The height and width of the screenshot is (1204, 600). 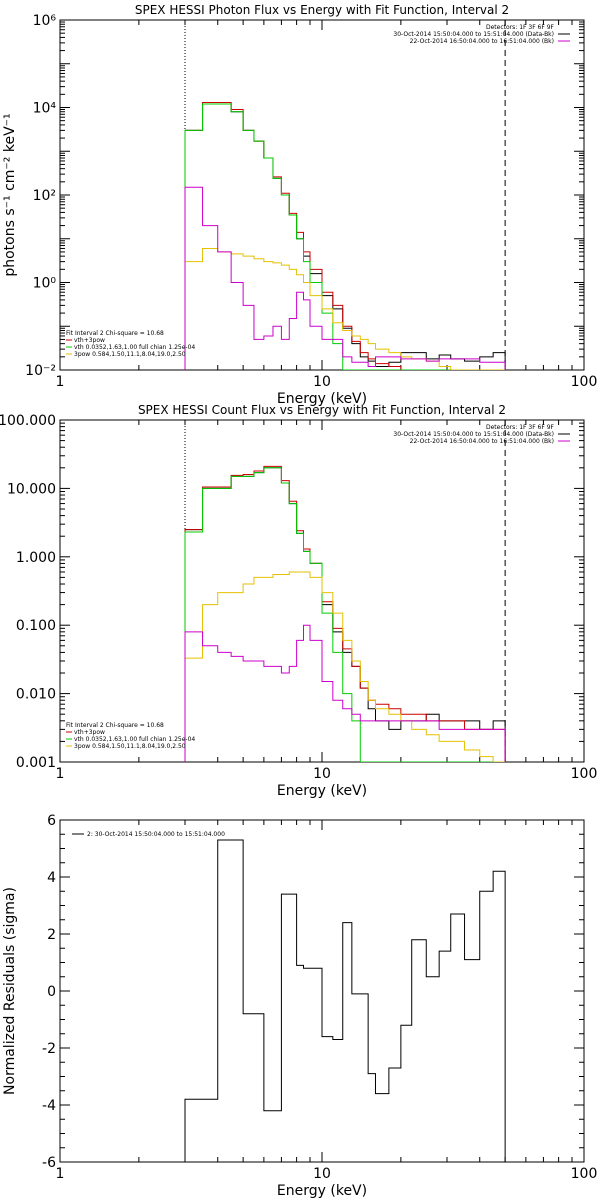 I want to click on y-tick-label: 2, so click(x=51, y=935).